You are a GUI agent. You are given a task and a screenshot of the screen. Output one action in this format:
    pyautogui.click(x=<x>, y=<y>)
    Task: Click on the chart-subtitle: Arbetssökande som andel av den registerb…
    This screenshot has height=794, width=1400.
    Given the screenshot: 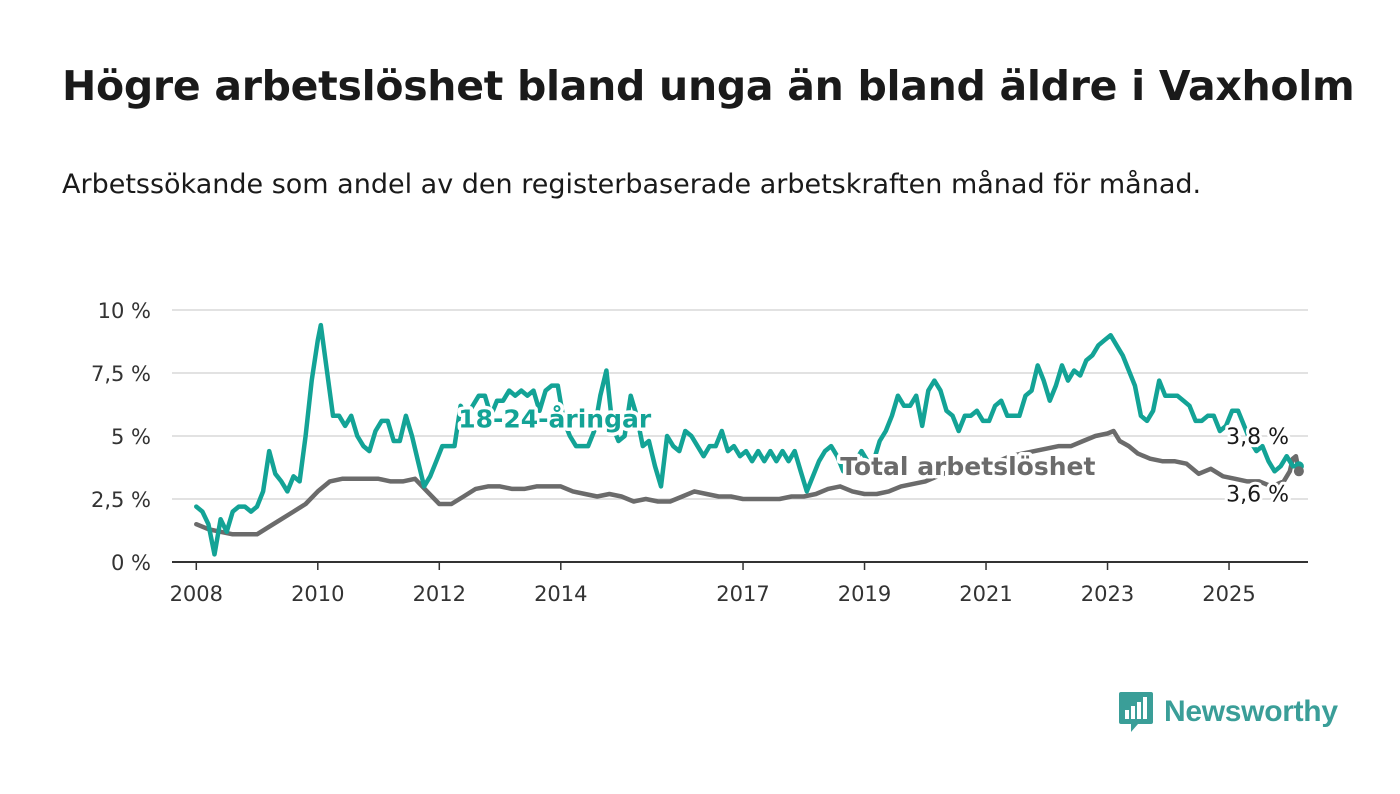 What is the action you would take?
    pyautogui.click(x=632, y=184)
    